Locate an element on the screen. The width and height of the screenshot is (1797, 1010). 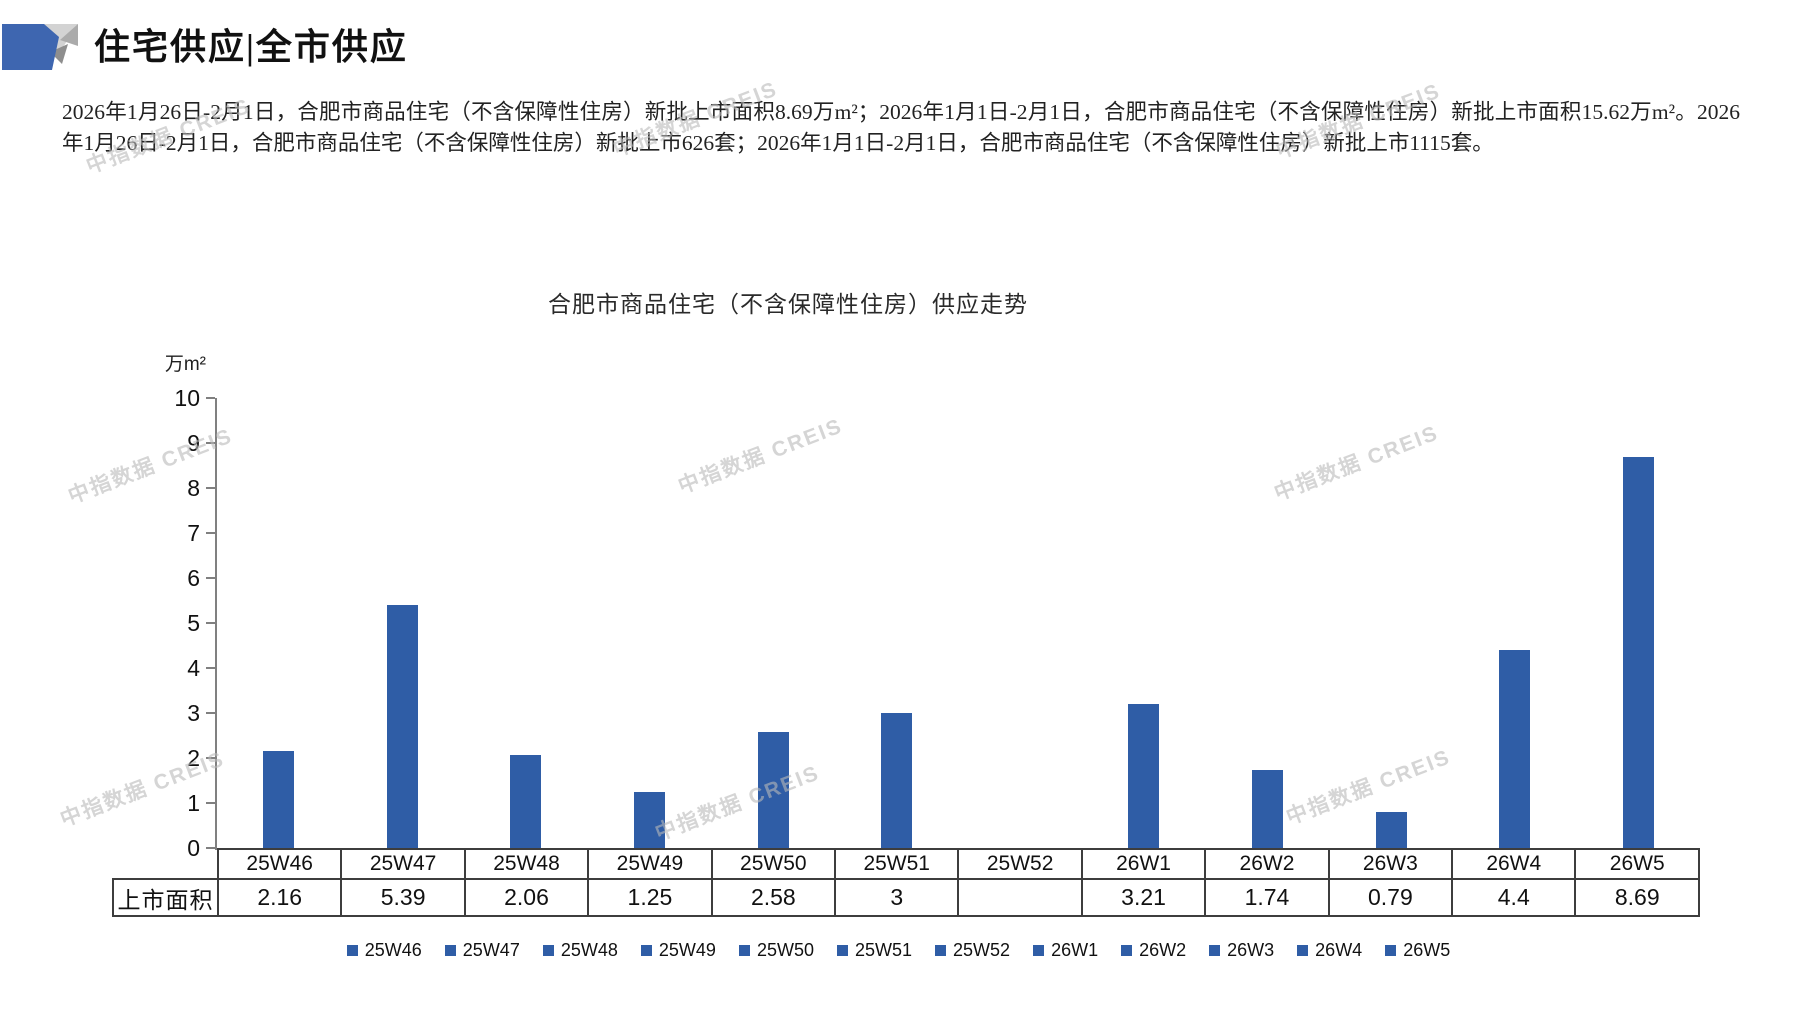
legend-label: 26W4 is located at coordinates (1339, 949).